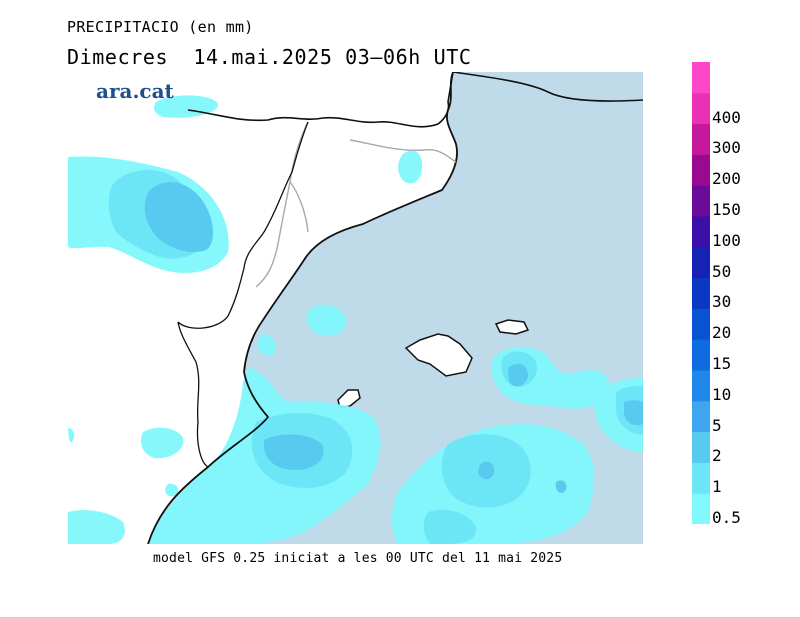  Describe the element at coordinates (726, 209) in the screenshot. I see `colorbar-label: 150` at that location.